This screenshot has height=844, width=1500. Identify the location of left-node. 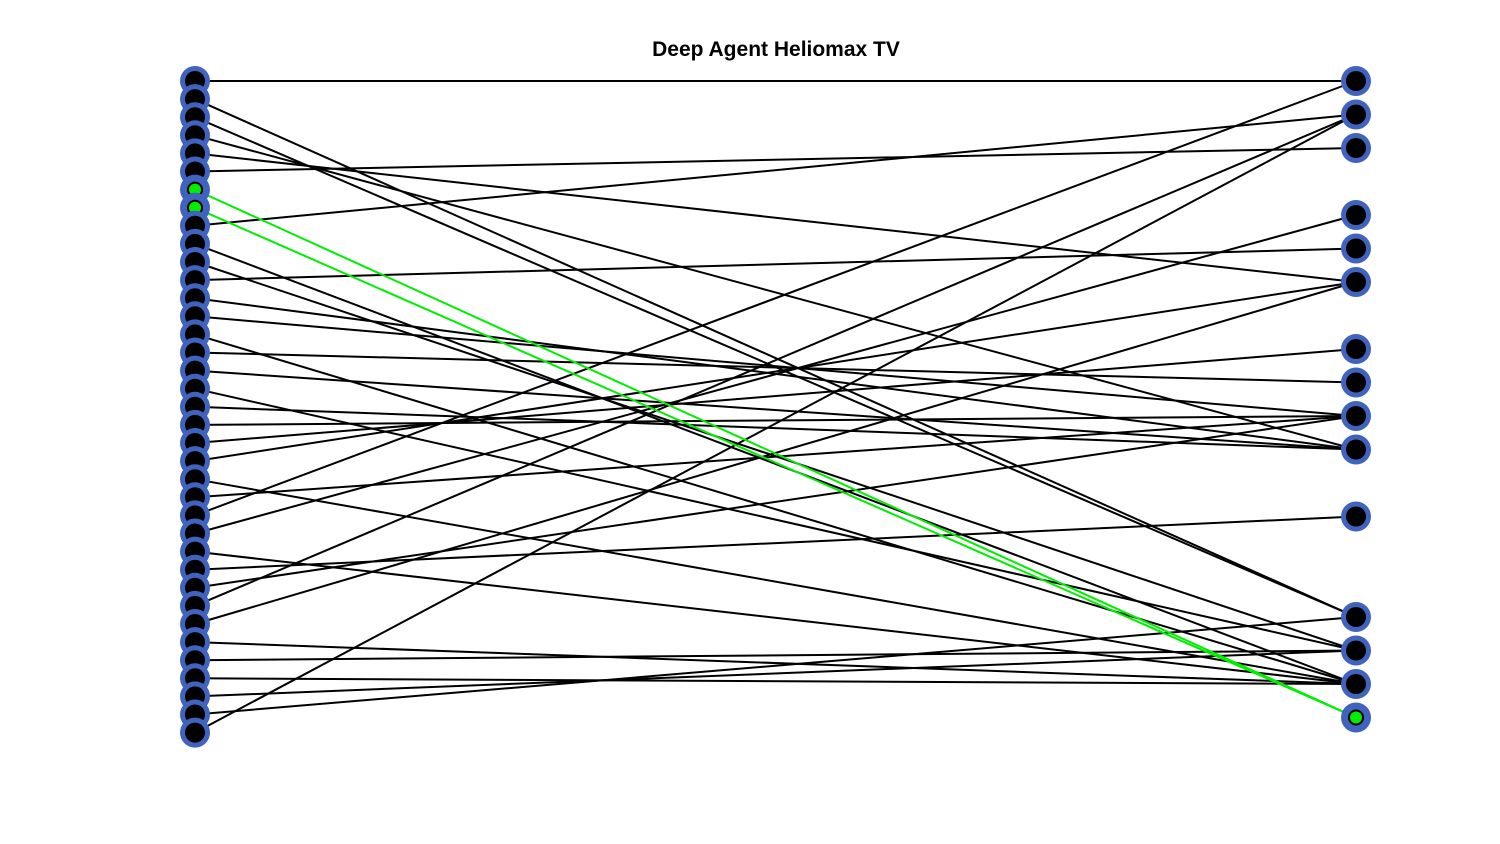
(195, 732).